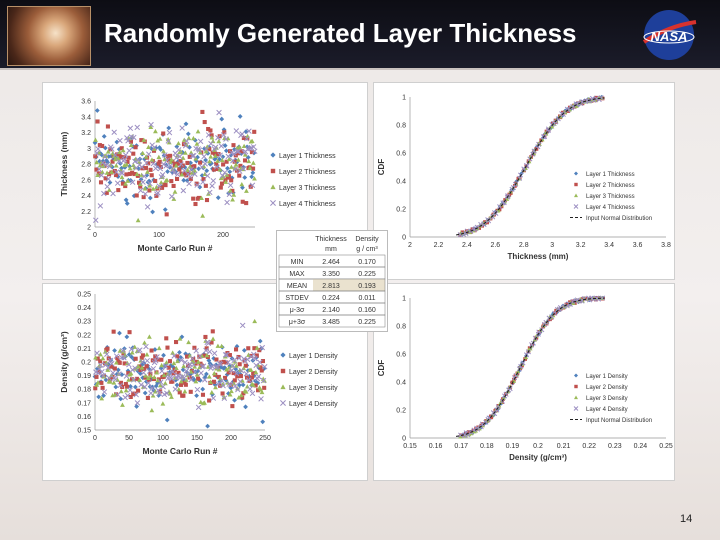 The height and width of the screenshot is (540, 720). What do you see at coordinates (619, 219) in the screenshot?
I see `legend-label: Input Normal Distribution` at bounding box center [619, 219].